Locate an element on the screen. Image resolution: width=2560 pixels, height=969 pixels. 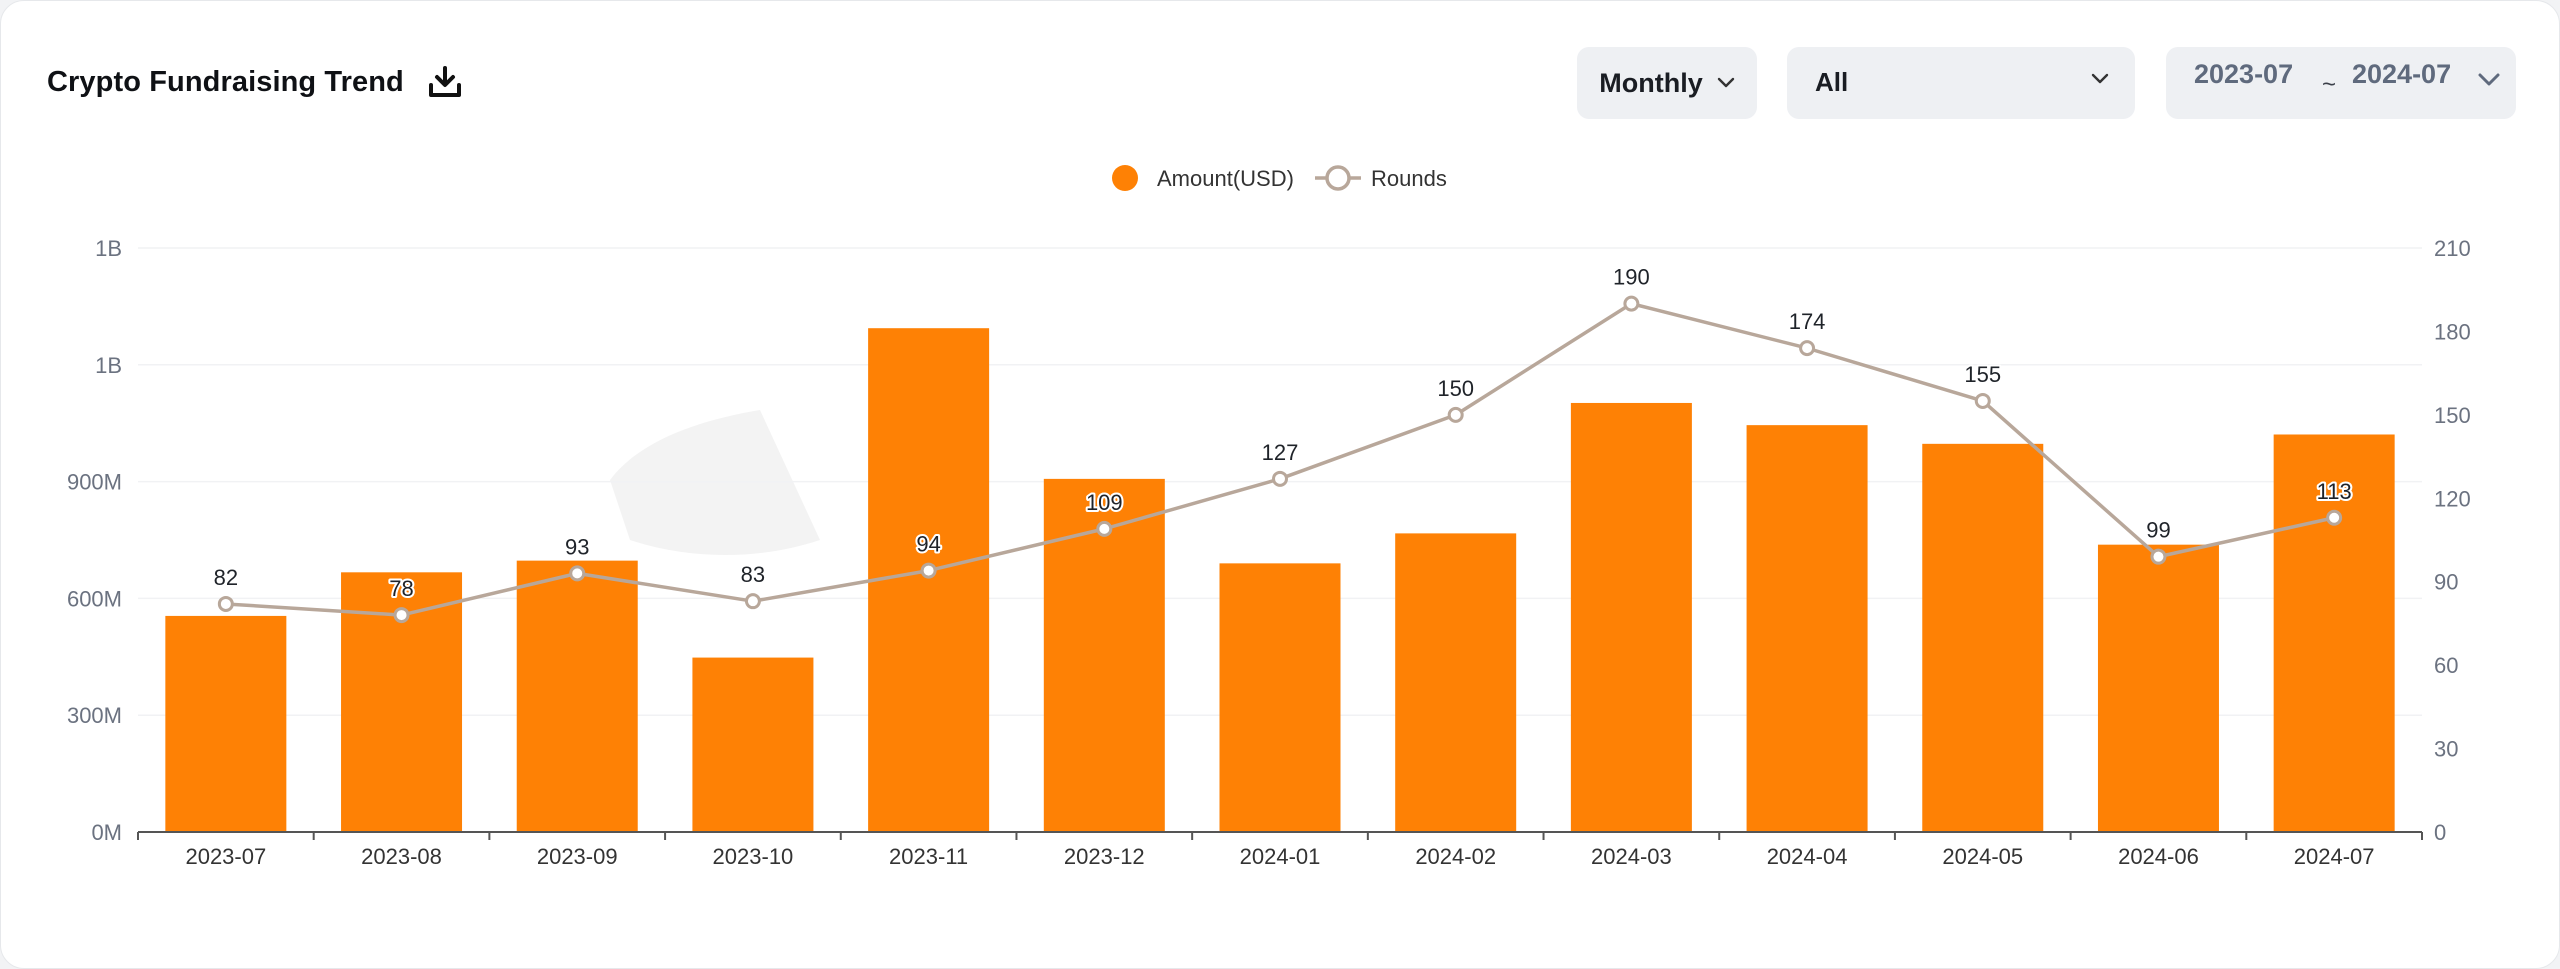
category-filter-select: All is located at coordinates (1961, 83).